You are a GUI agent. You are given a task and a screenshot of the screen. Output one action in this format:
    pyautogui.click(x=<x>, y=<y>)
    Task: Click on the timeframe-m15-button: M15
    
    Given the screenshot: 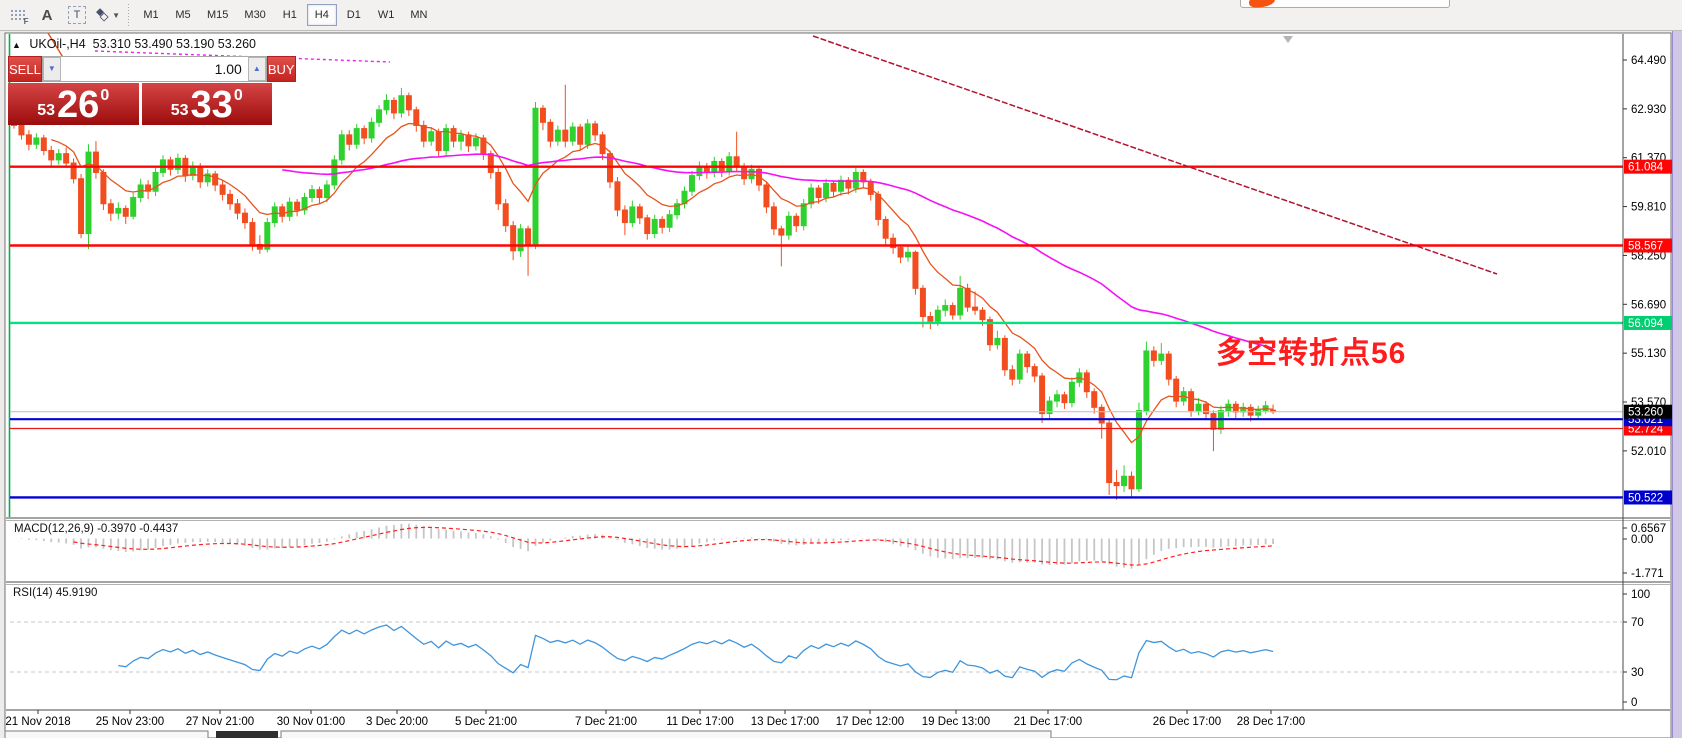 What is the action you would take?
    pyautogui.click(x=217, y=15)
    